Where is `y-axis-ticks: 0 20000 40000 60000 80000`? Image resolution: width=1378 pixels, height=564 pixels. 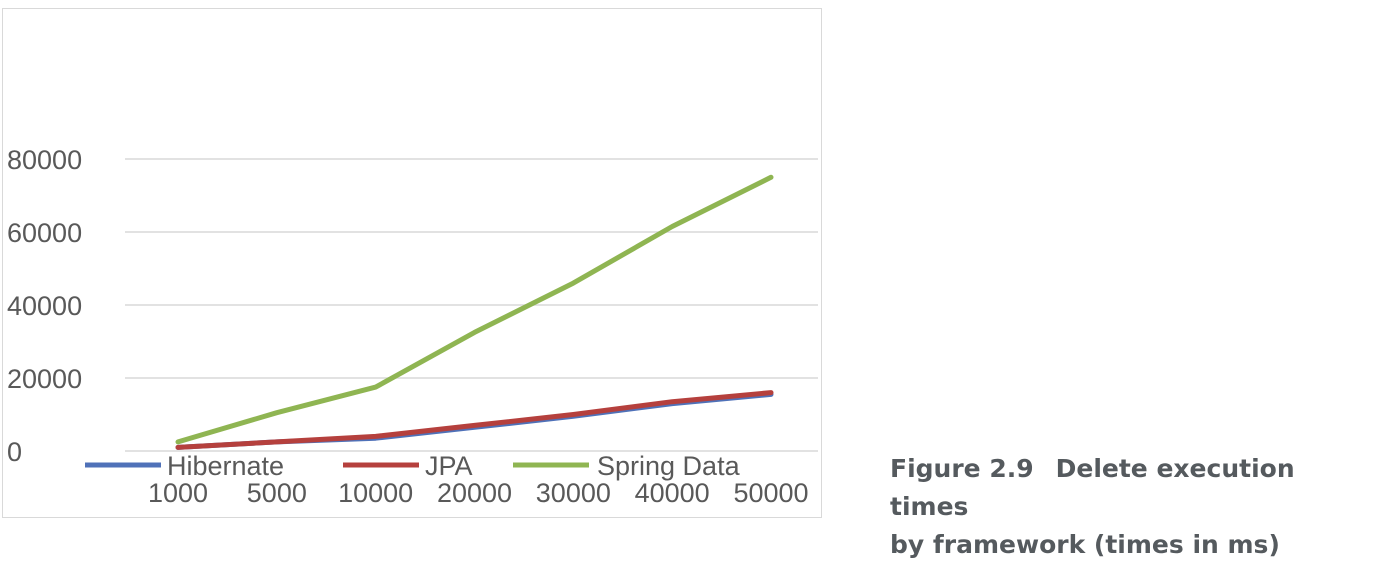 y-axis-ticks: 0 20000 40000 60000 80000 is located at coordinates (44, 306).